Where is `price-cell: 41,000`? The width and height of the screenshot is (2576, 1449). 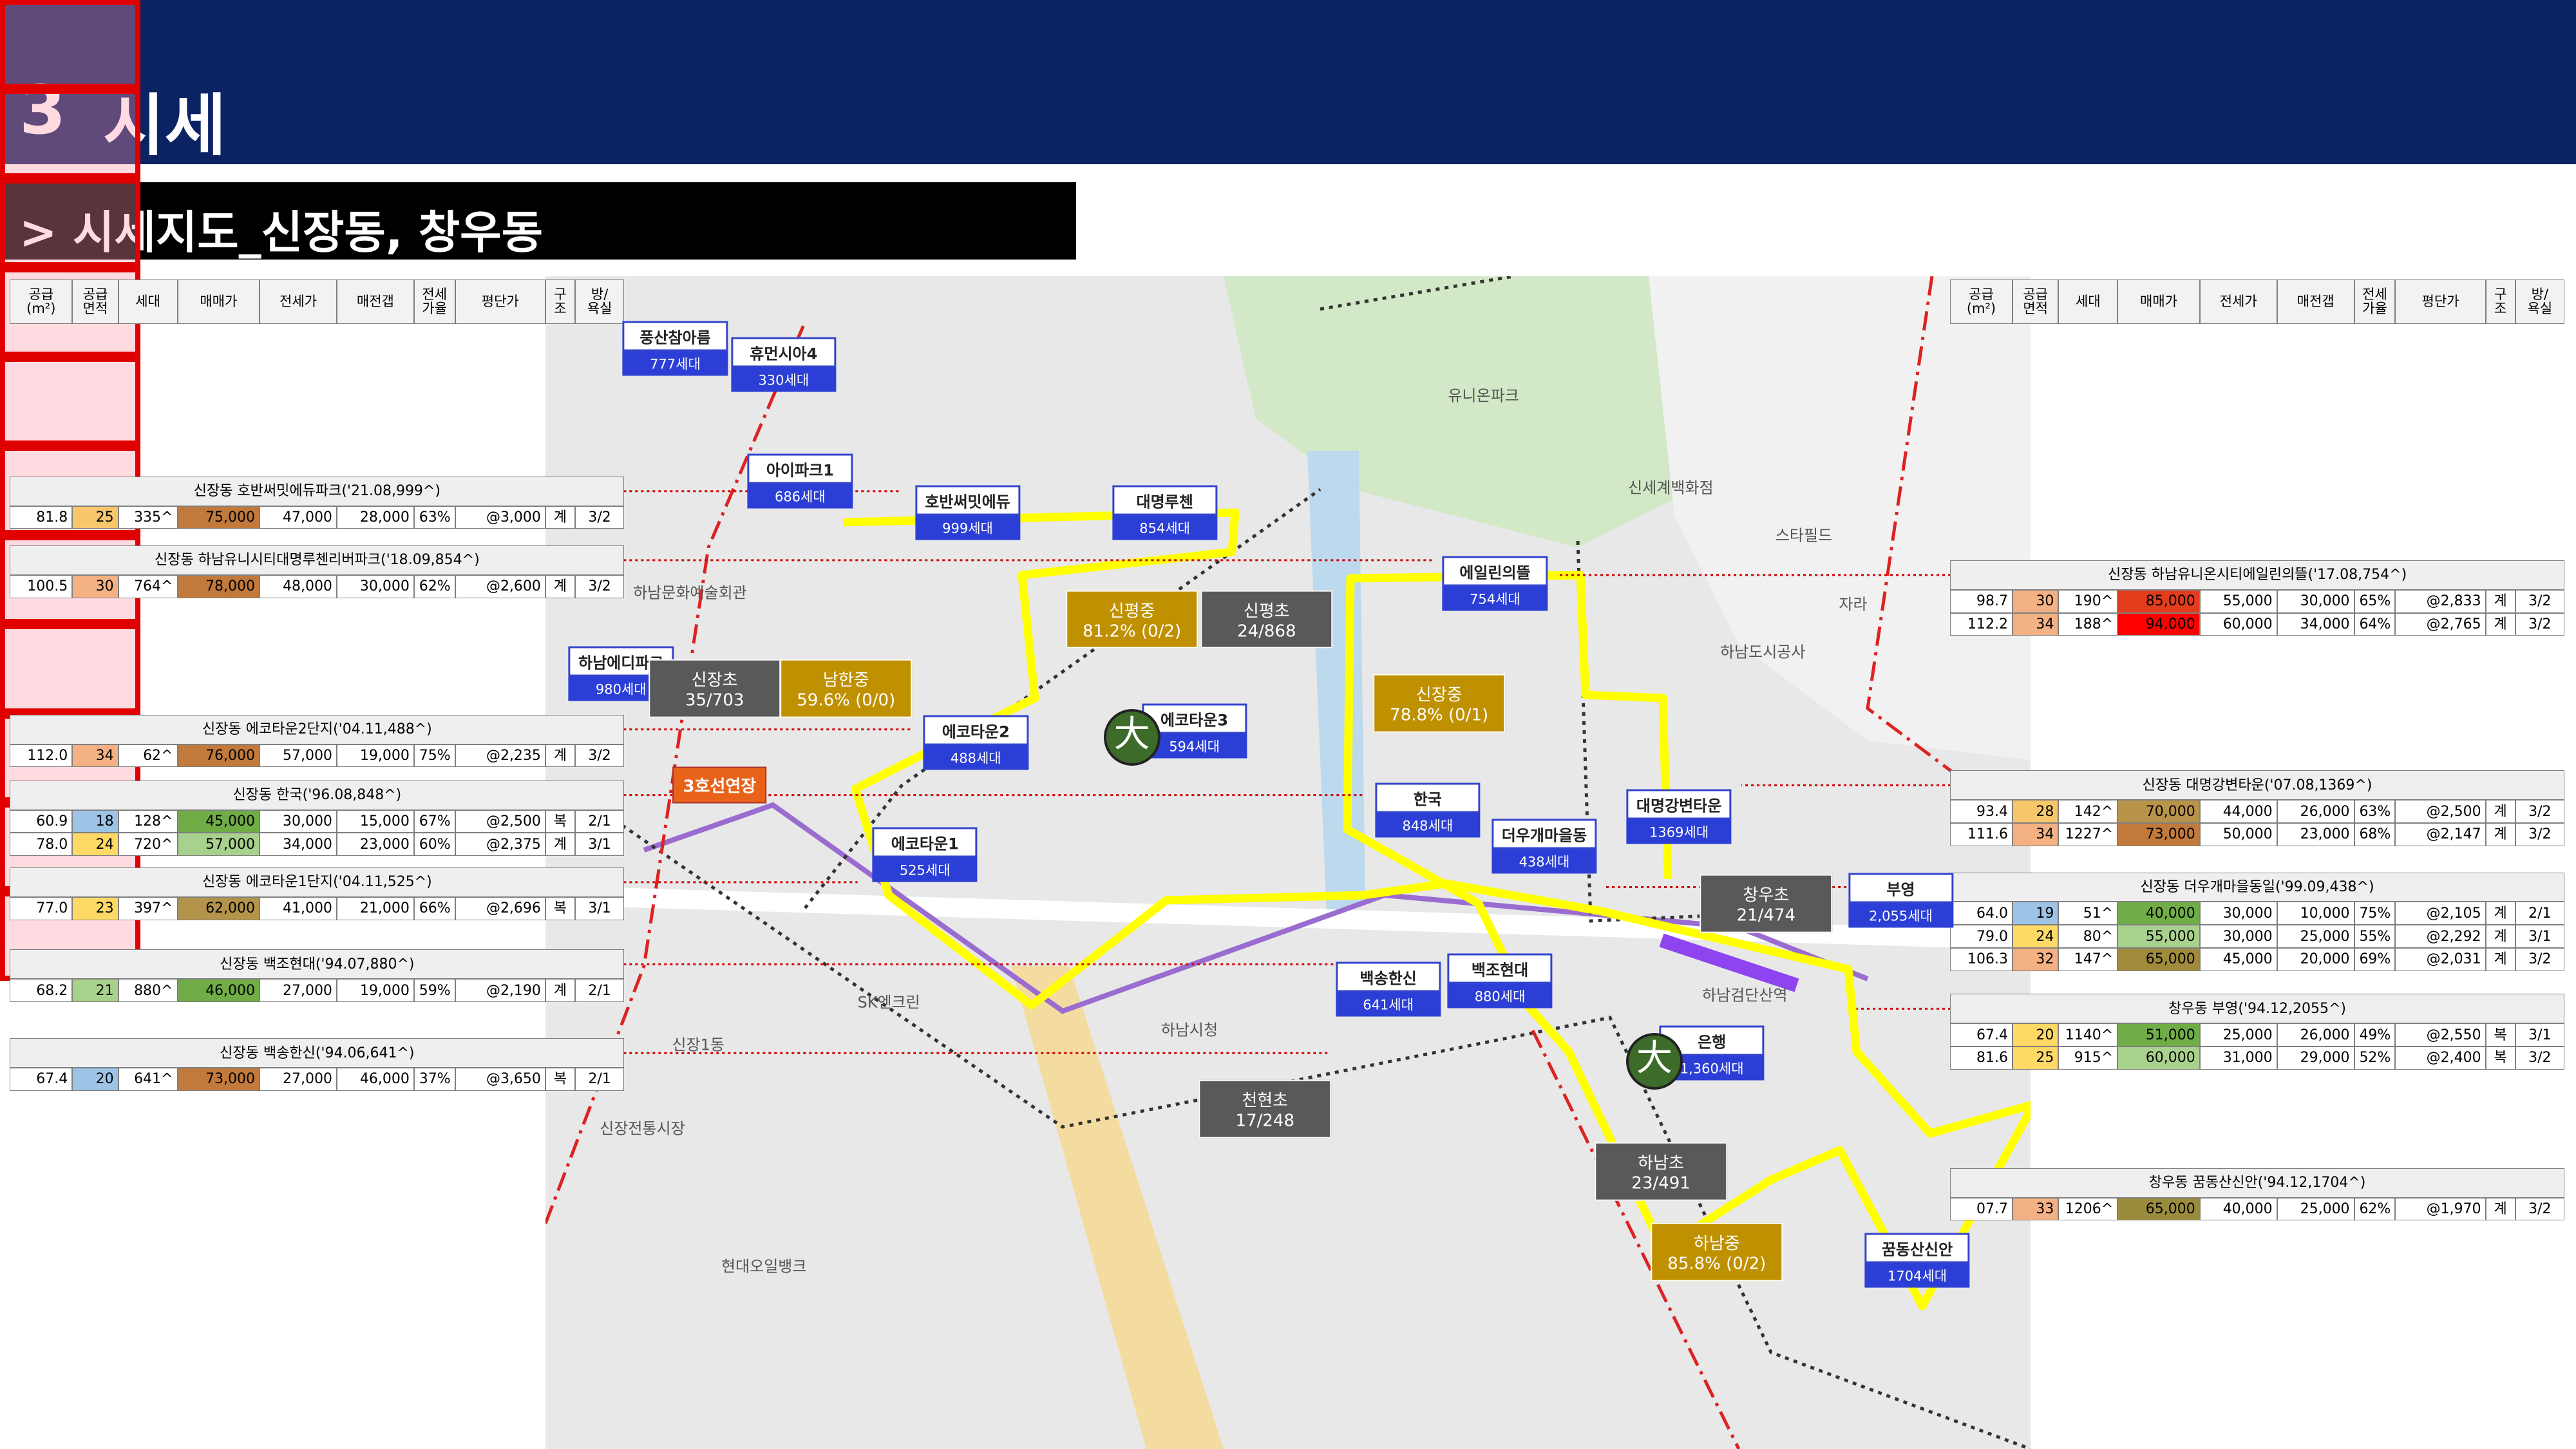 price-cell: 41,000 is located at coordinates (298, 908).